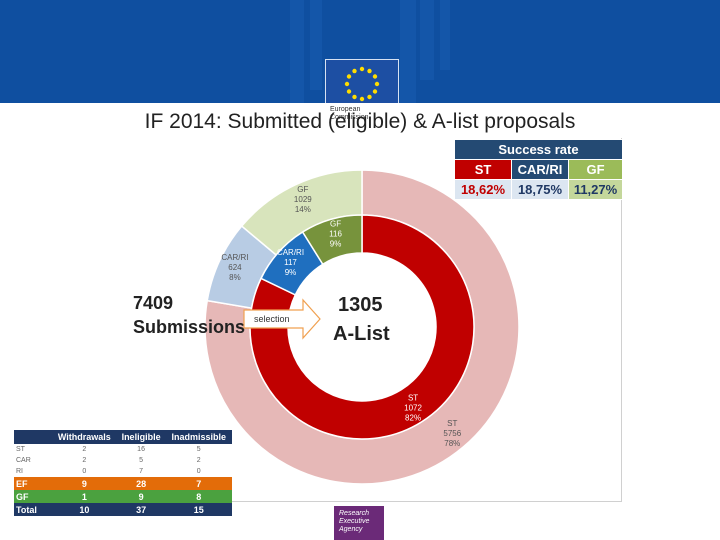 The image size is (720, 540). I want to click on rea-logo-line: Executive, so click(354, 521).